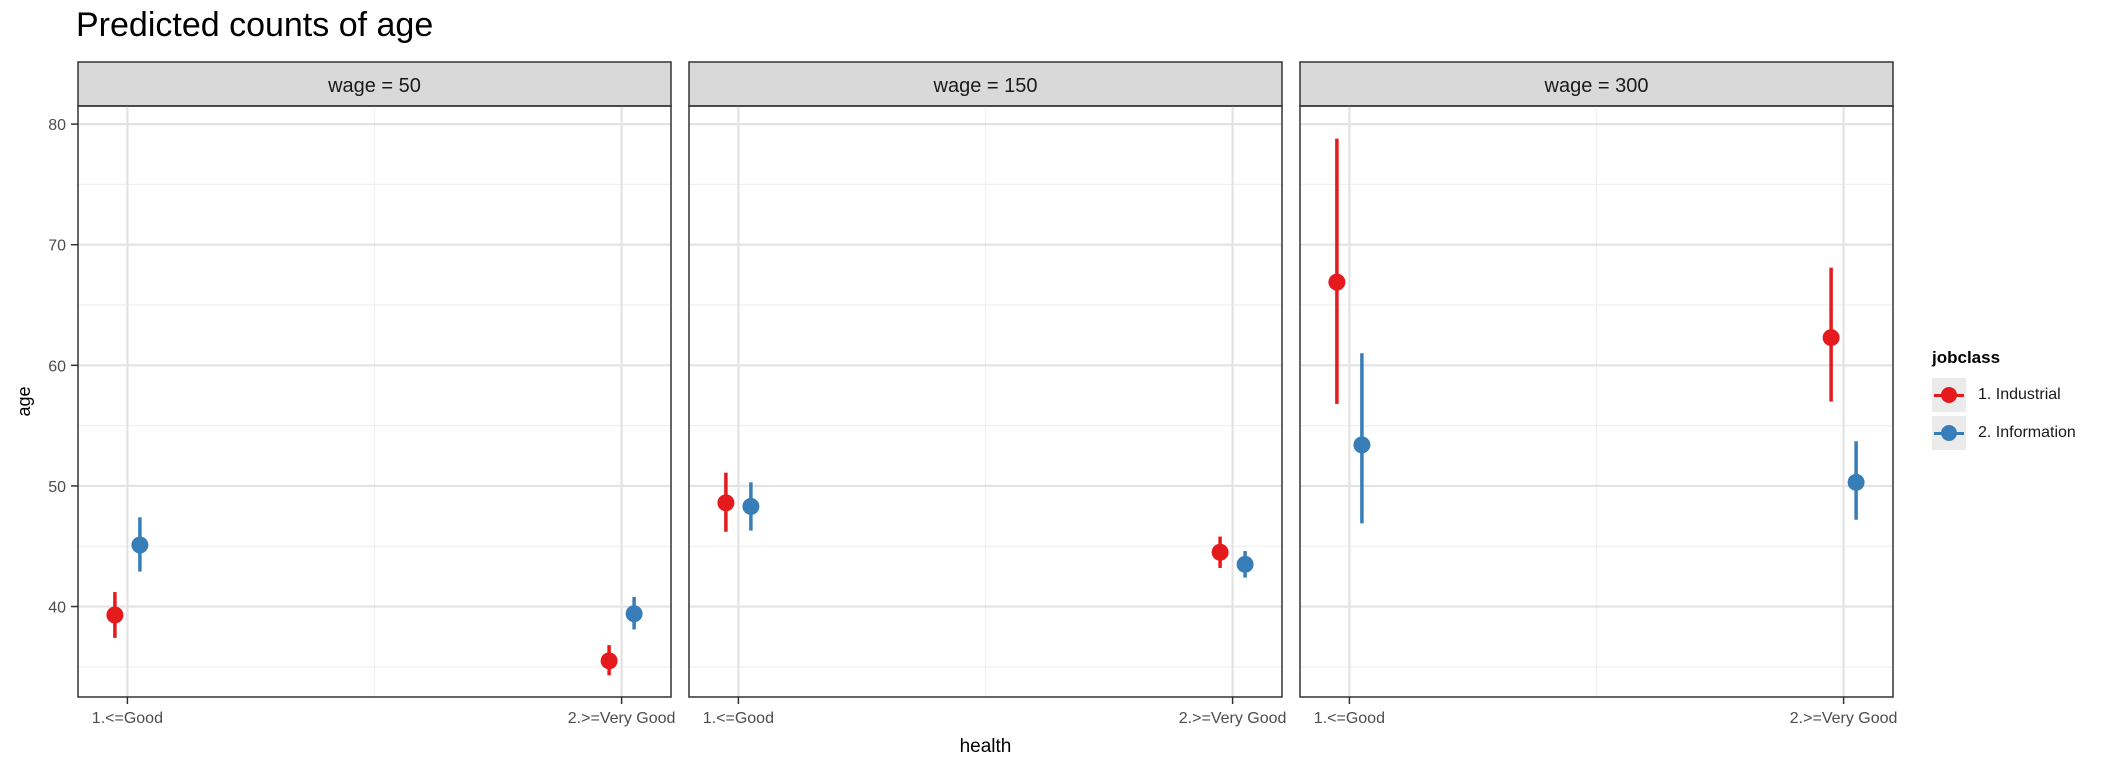 The width and height of the screenshot is (2112, 768). Describe the element at coordinates (2027, 432) in the screenshot. I see `legend-label-information: 2. Information` at that location.